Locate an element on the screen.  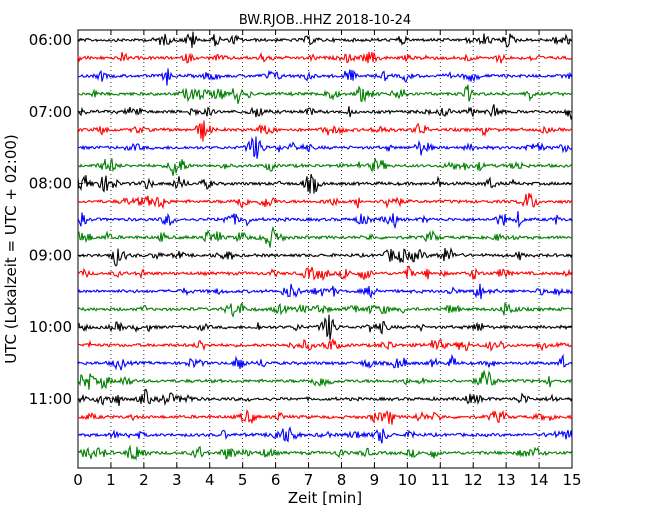
x-tick-label: 3 is located at coordinates (177, 480).